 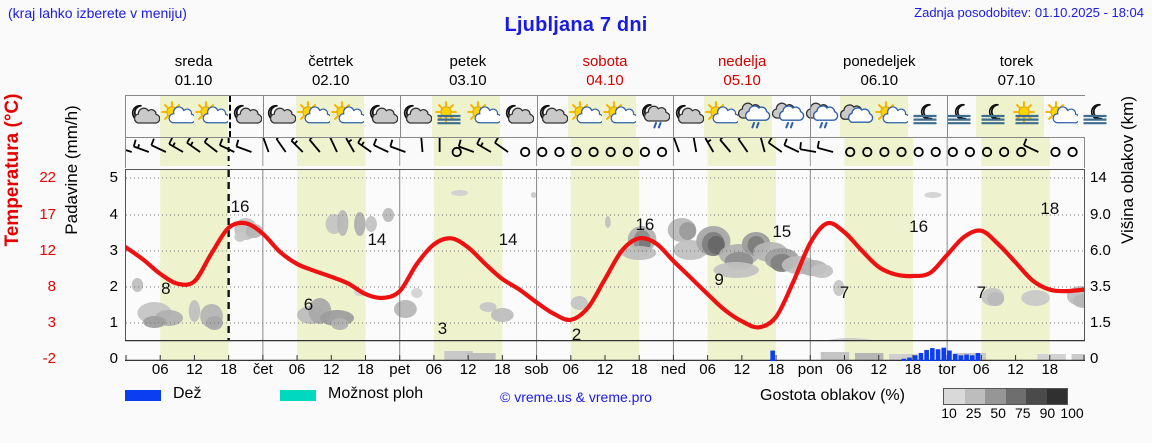 I want to click on precipitation-axis-label: Padavine (mm/h), so click(x=71, y=170).